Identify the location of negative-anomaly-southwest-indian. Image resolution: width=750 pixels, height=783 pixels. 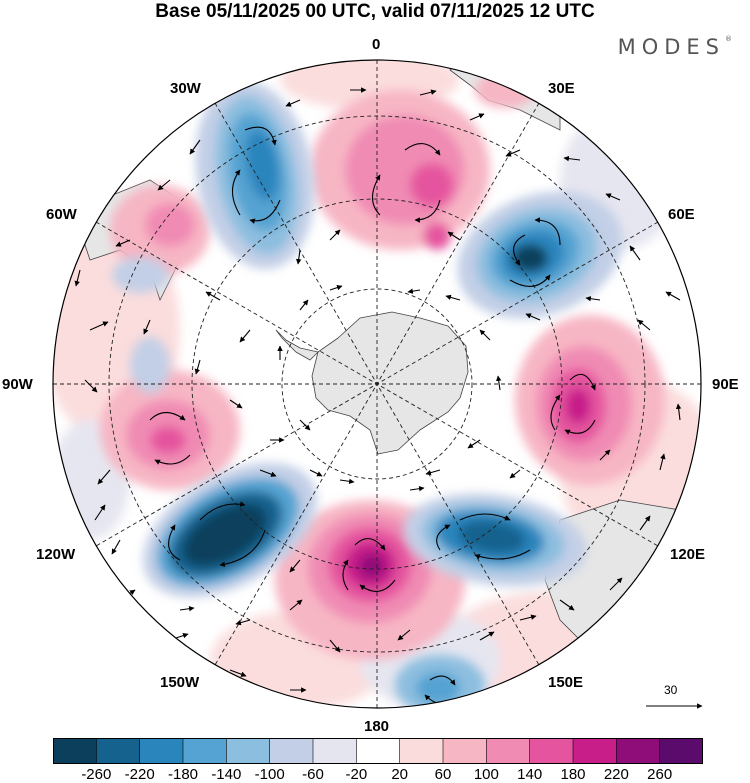
(540, 255).